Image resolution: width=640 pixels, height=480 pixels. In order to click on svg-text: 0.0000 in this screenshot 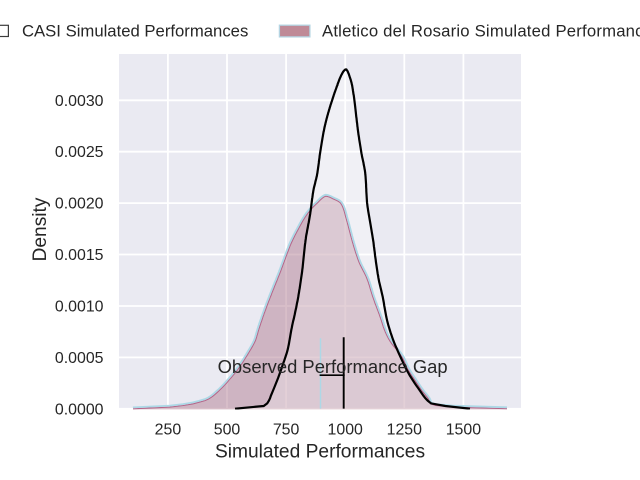, I will do `click(79, 409)`.